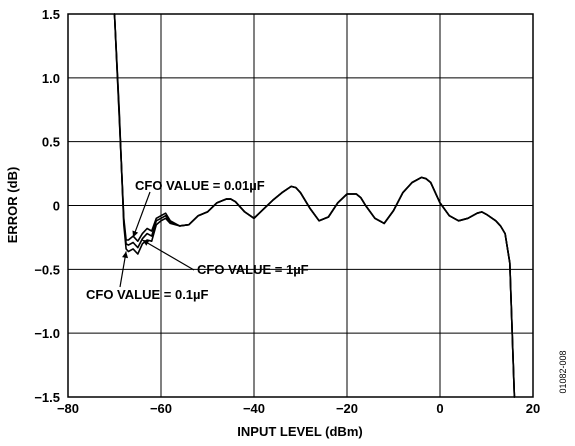 The image size is (575, 446). Describe the element at coordinates (47, 269) in the screenshot. I see `y-tick-label: −0.5` at that location.